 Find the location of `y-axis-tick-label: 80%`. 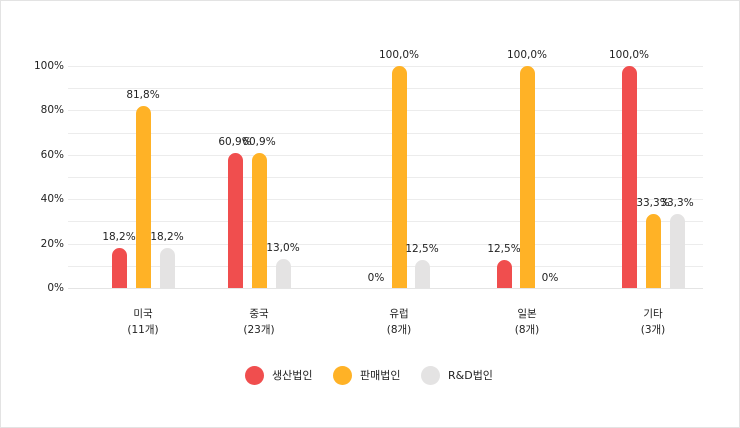

y-axis-tick-label: 80% is located at coordinates (52, 110).